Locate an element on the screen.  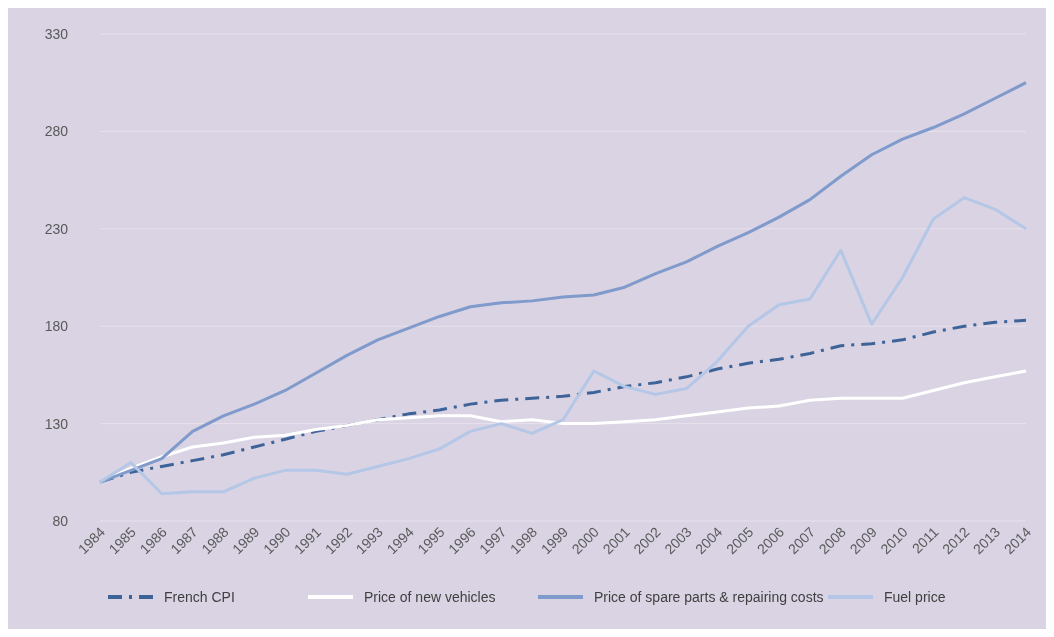
legend-label: Price of new vehicles is located at coordinates (430, 596).